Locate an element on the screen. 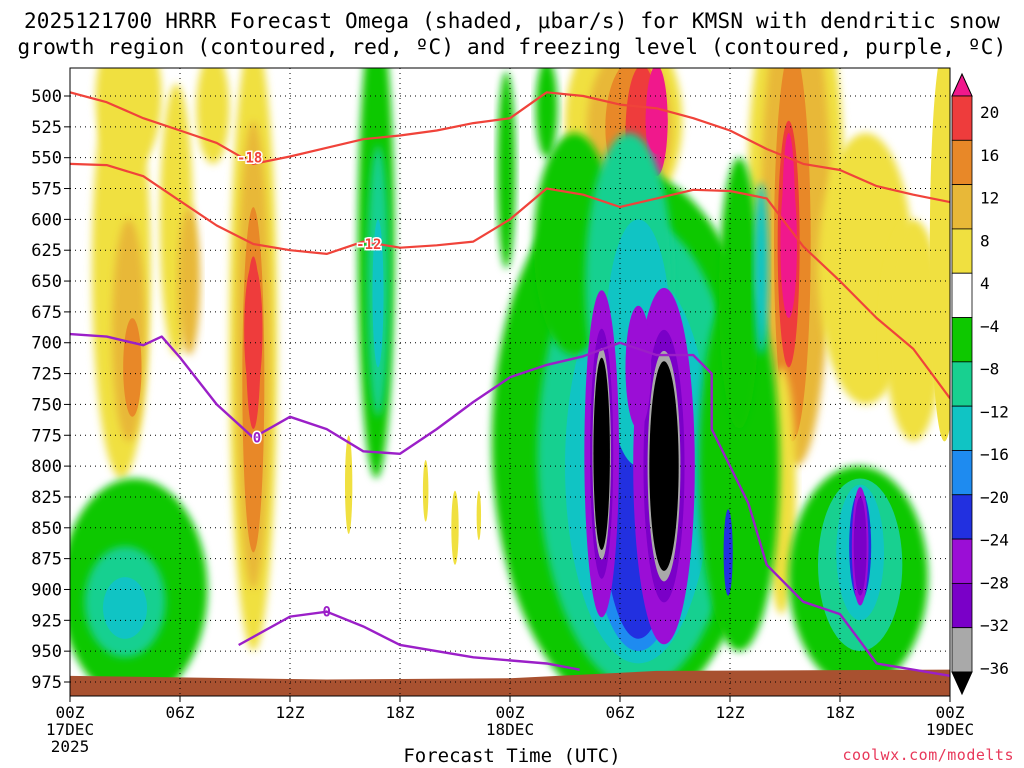  x-tick-24: 00Z is located at coordinates (510, 712).